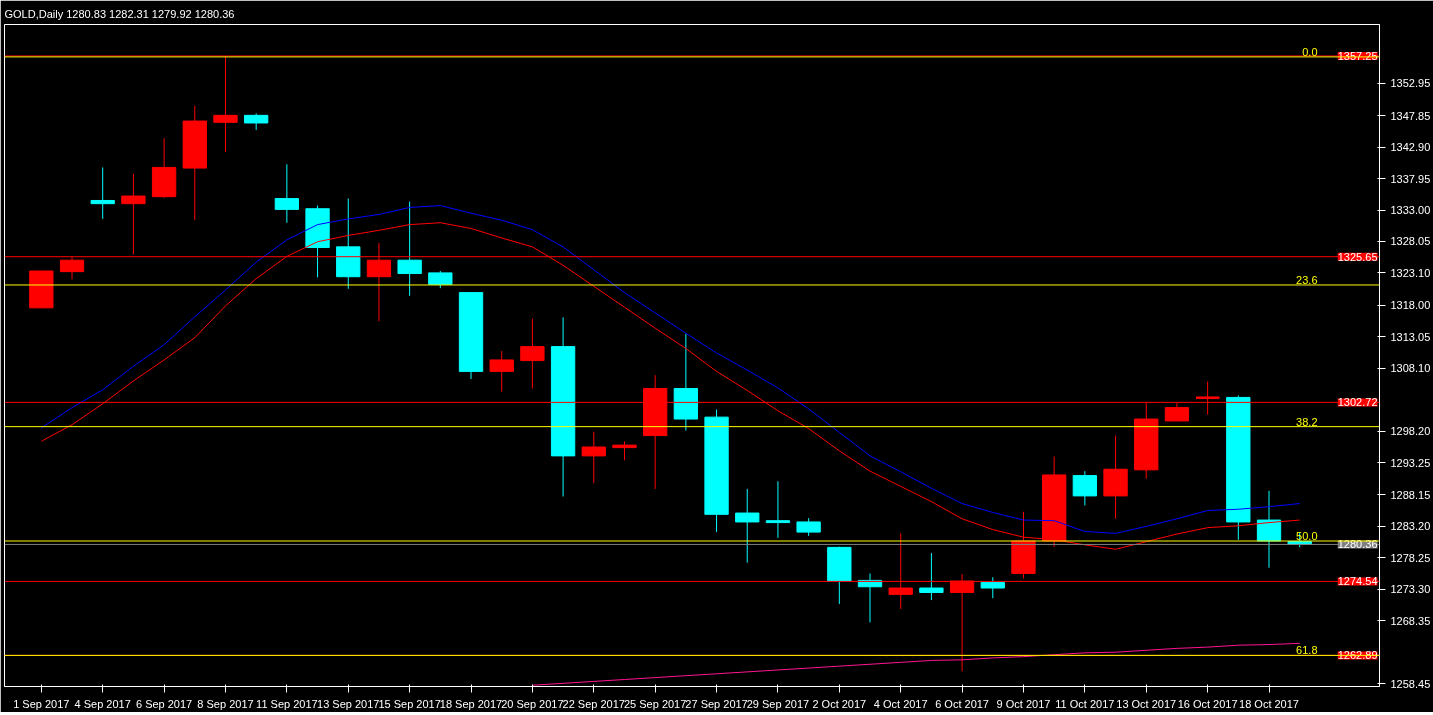 Image resolution: width=1433 pixels, height=715 pixels. What do you see at coordinates (348, 703) in the screenshot?
I see `x-tick-label: 13 Sep 2017` at bounding box center [348, 703].